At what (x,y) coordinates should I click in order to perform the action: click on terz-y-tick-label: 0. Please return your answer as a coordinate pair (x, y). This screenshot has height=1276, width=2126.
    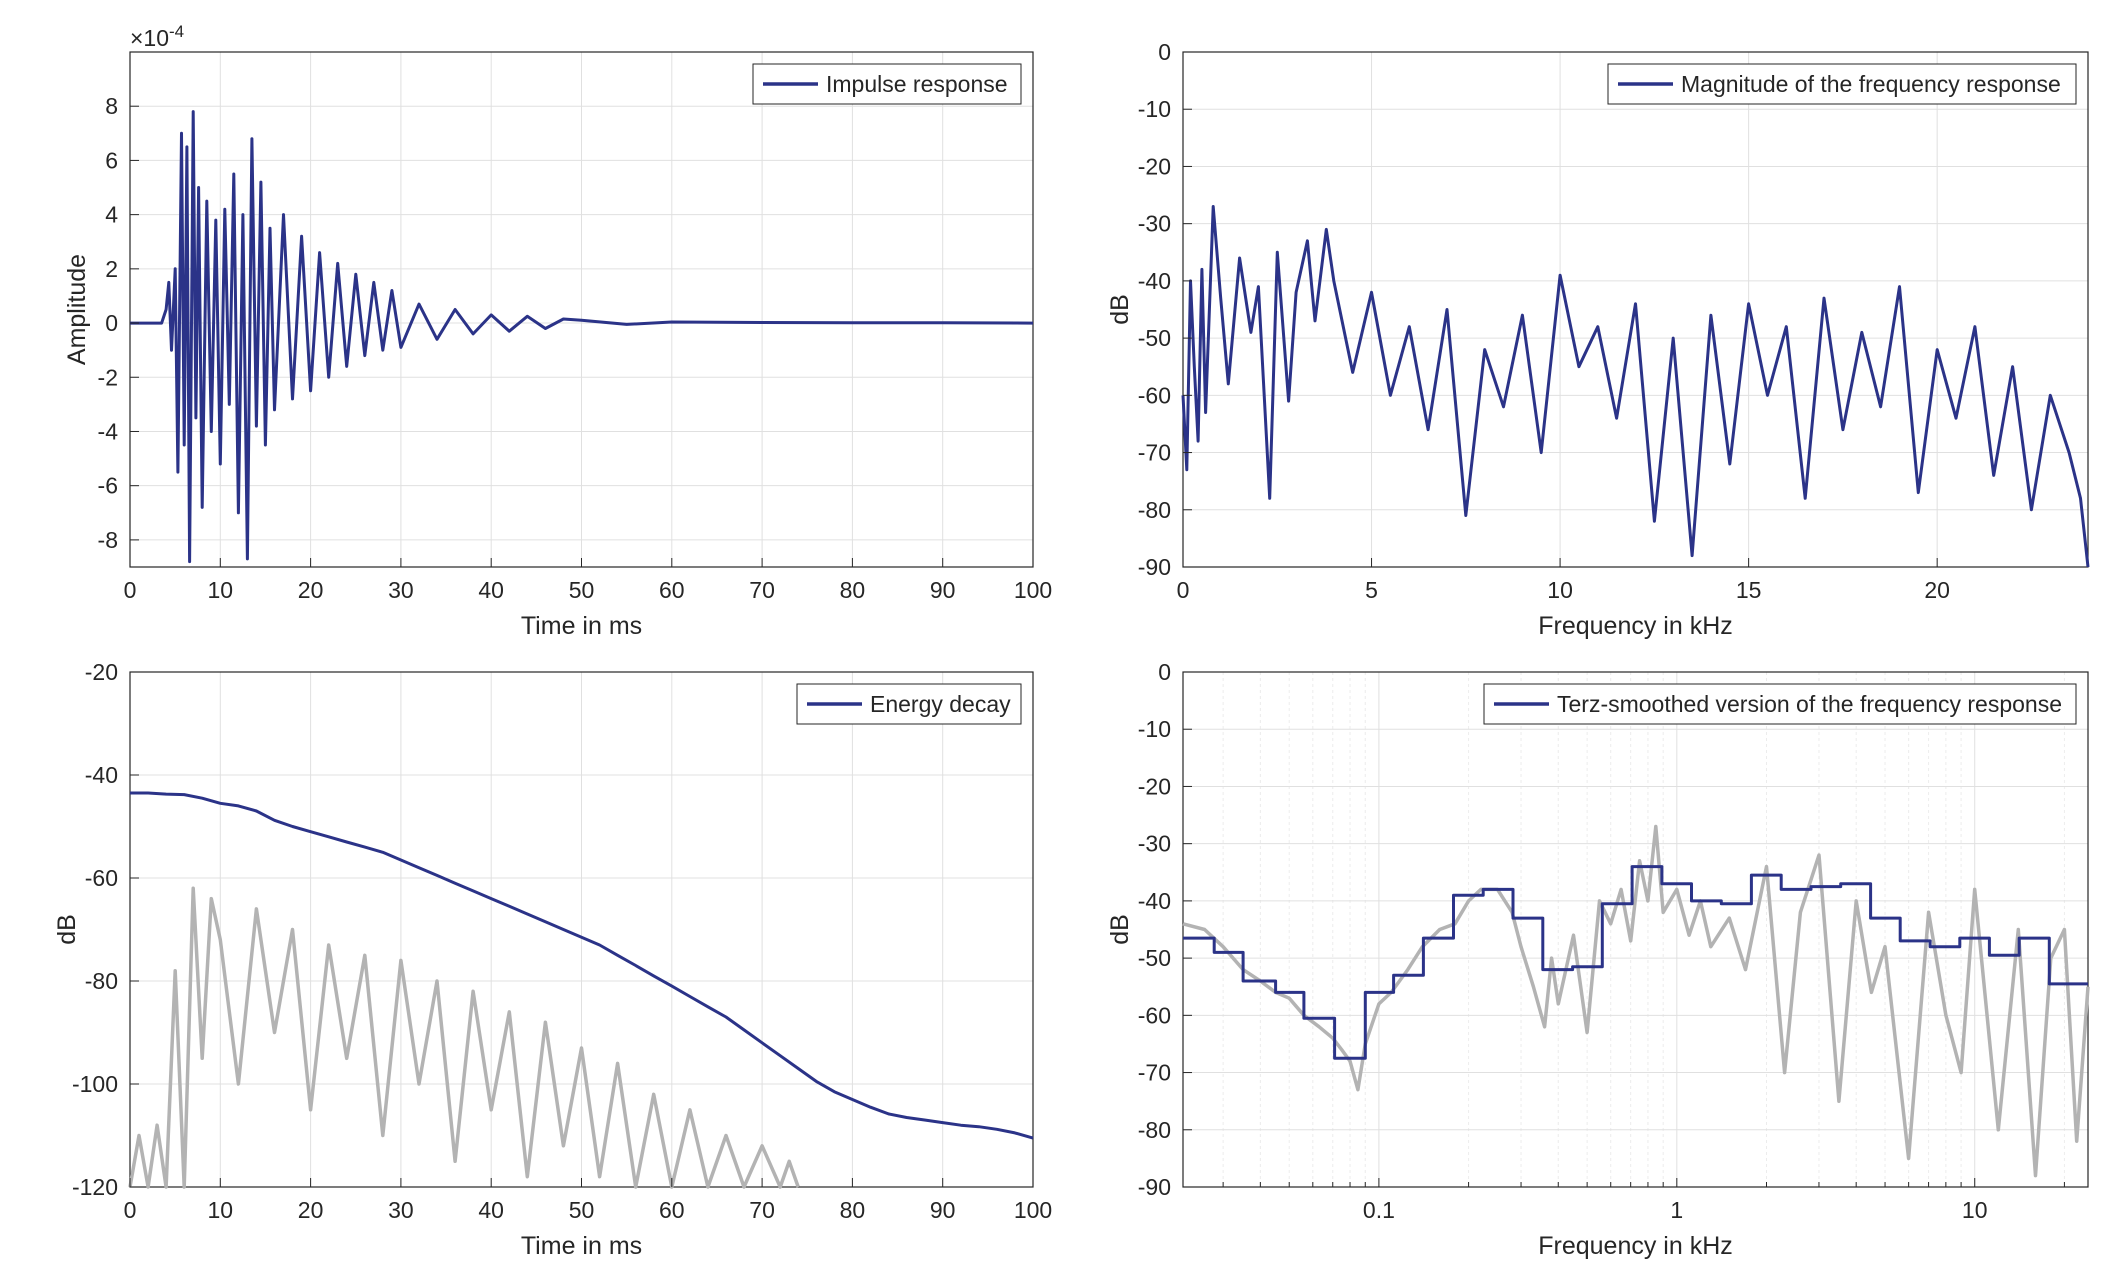
    Looking at the image, I should click on (1164, 672).